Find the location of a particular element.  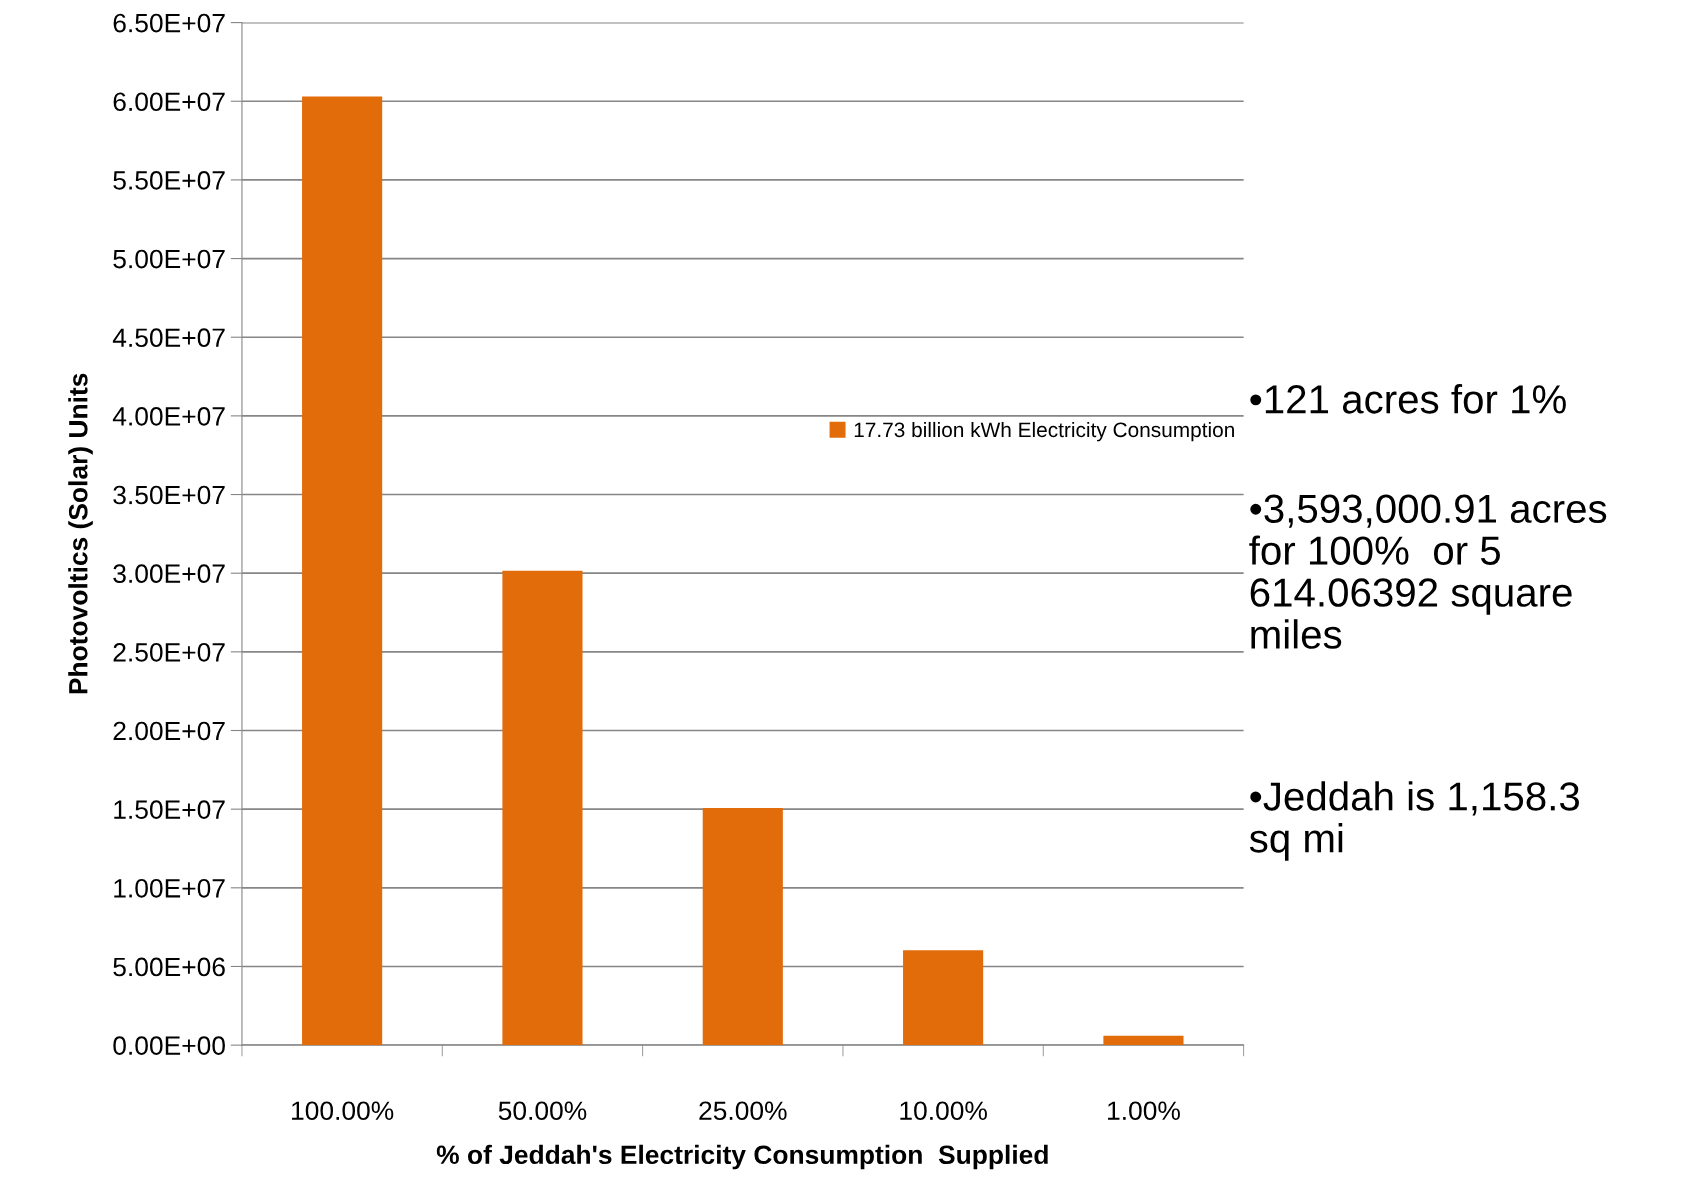

y-tick-label: 1.50E+07 is located at coordinates (169, 809).